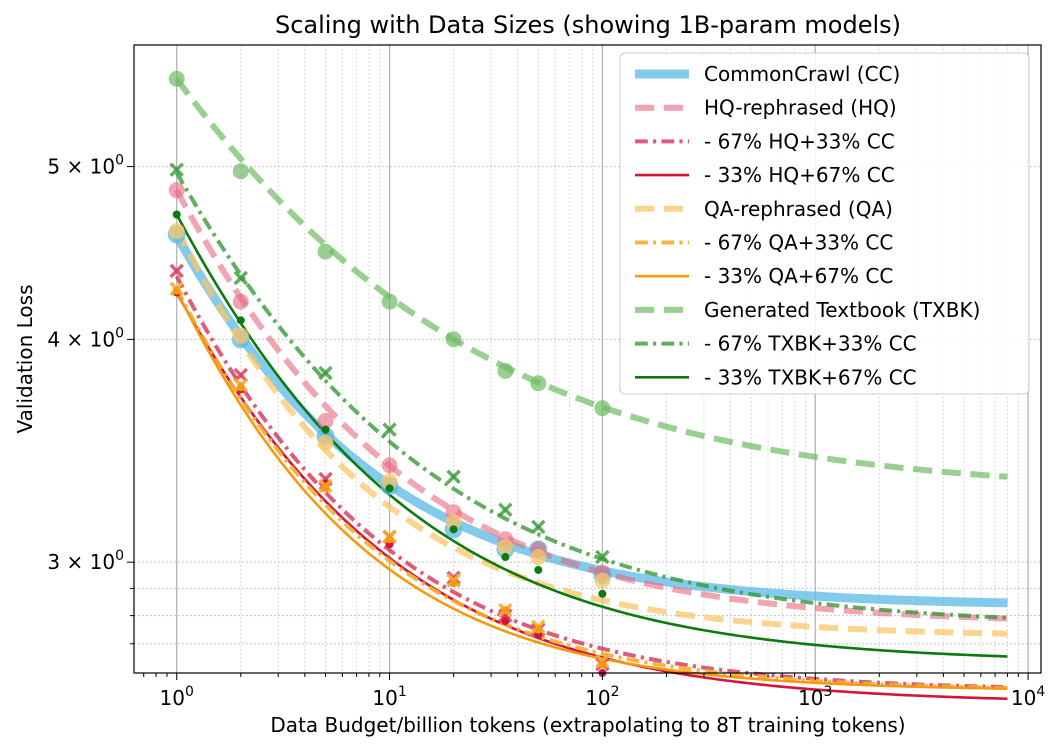  Describe the element at coordinates (802, 74) in the screenshot. I see `legend-label: CommonCrawl (CC)` at that location.